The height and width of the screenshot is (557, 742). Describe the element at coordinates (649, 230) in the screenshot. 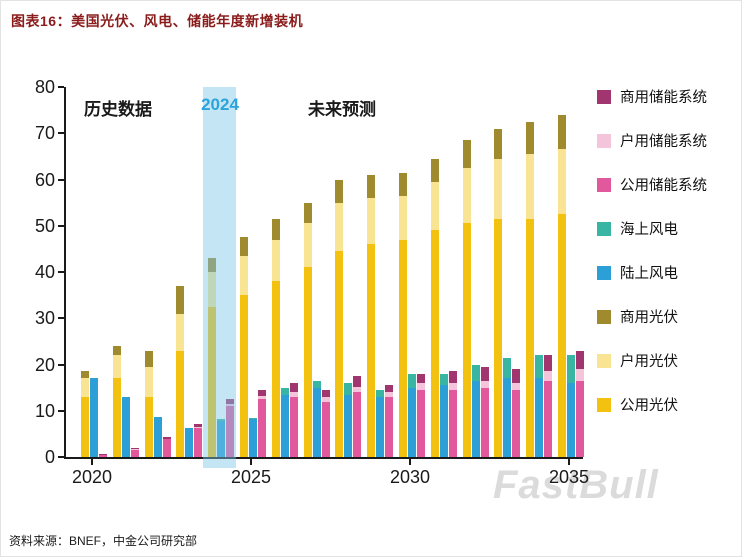

I see `legend-label: 海上风电` at that location.